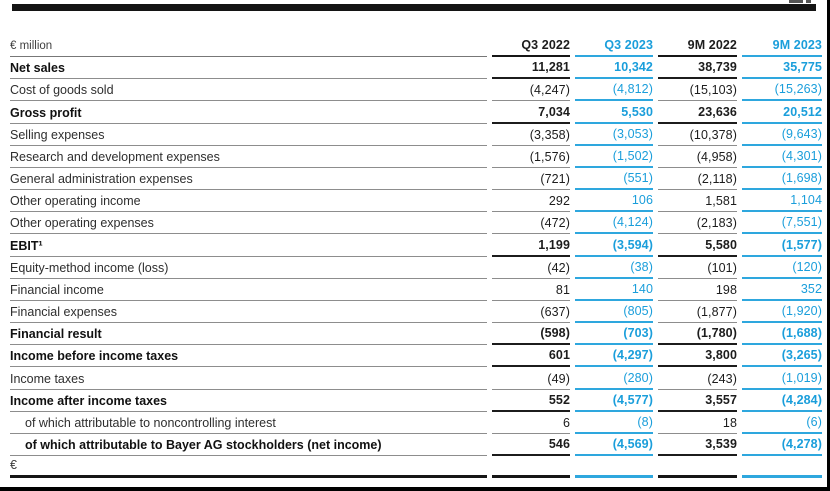 The width and height of the screenshot is (830, 491). I want to click on value-cell: 552, so click(531, 401).